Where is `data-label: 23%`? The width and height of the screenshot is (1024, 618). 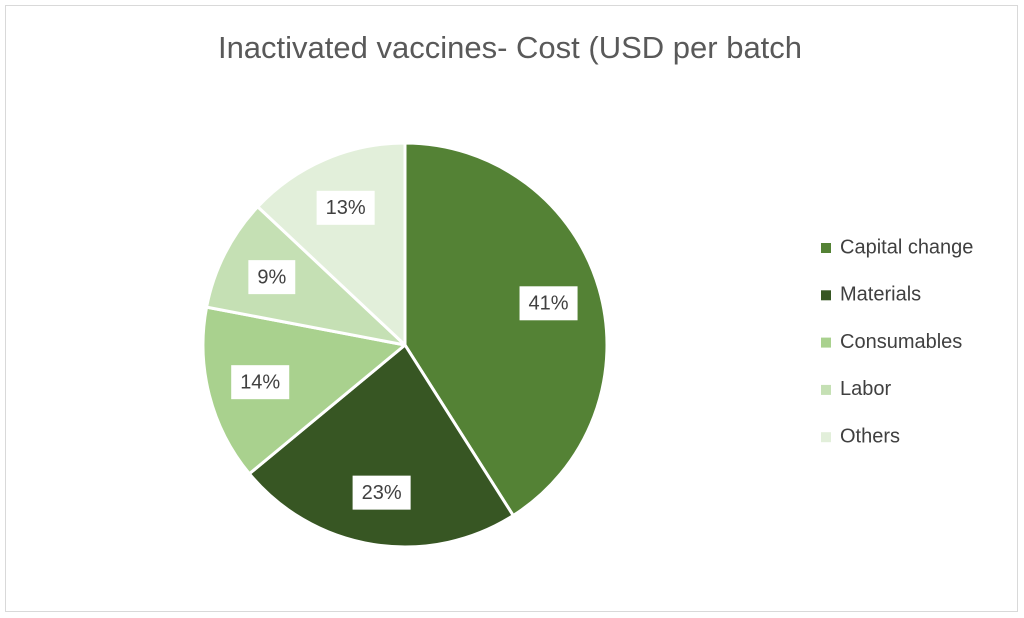
data-label: 23% is located at coordinates (382, 493).